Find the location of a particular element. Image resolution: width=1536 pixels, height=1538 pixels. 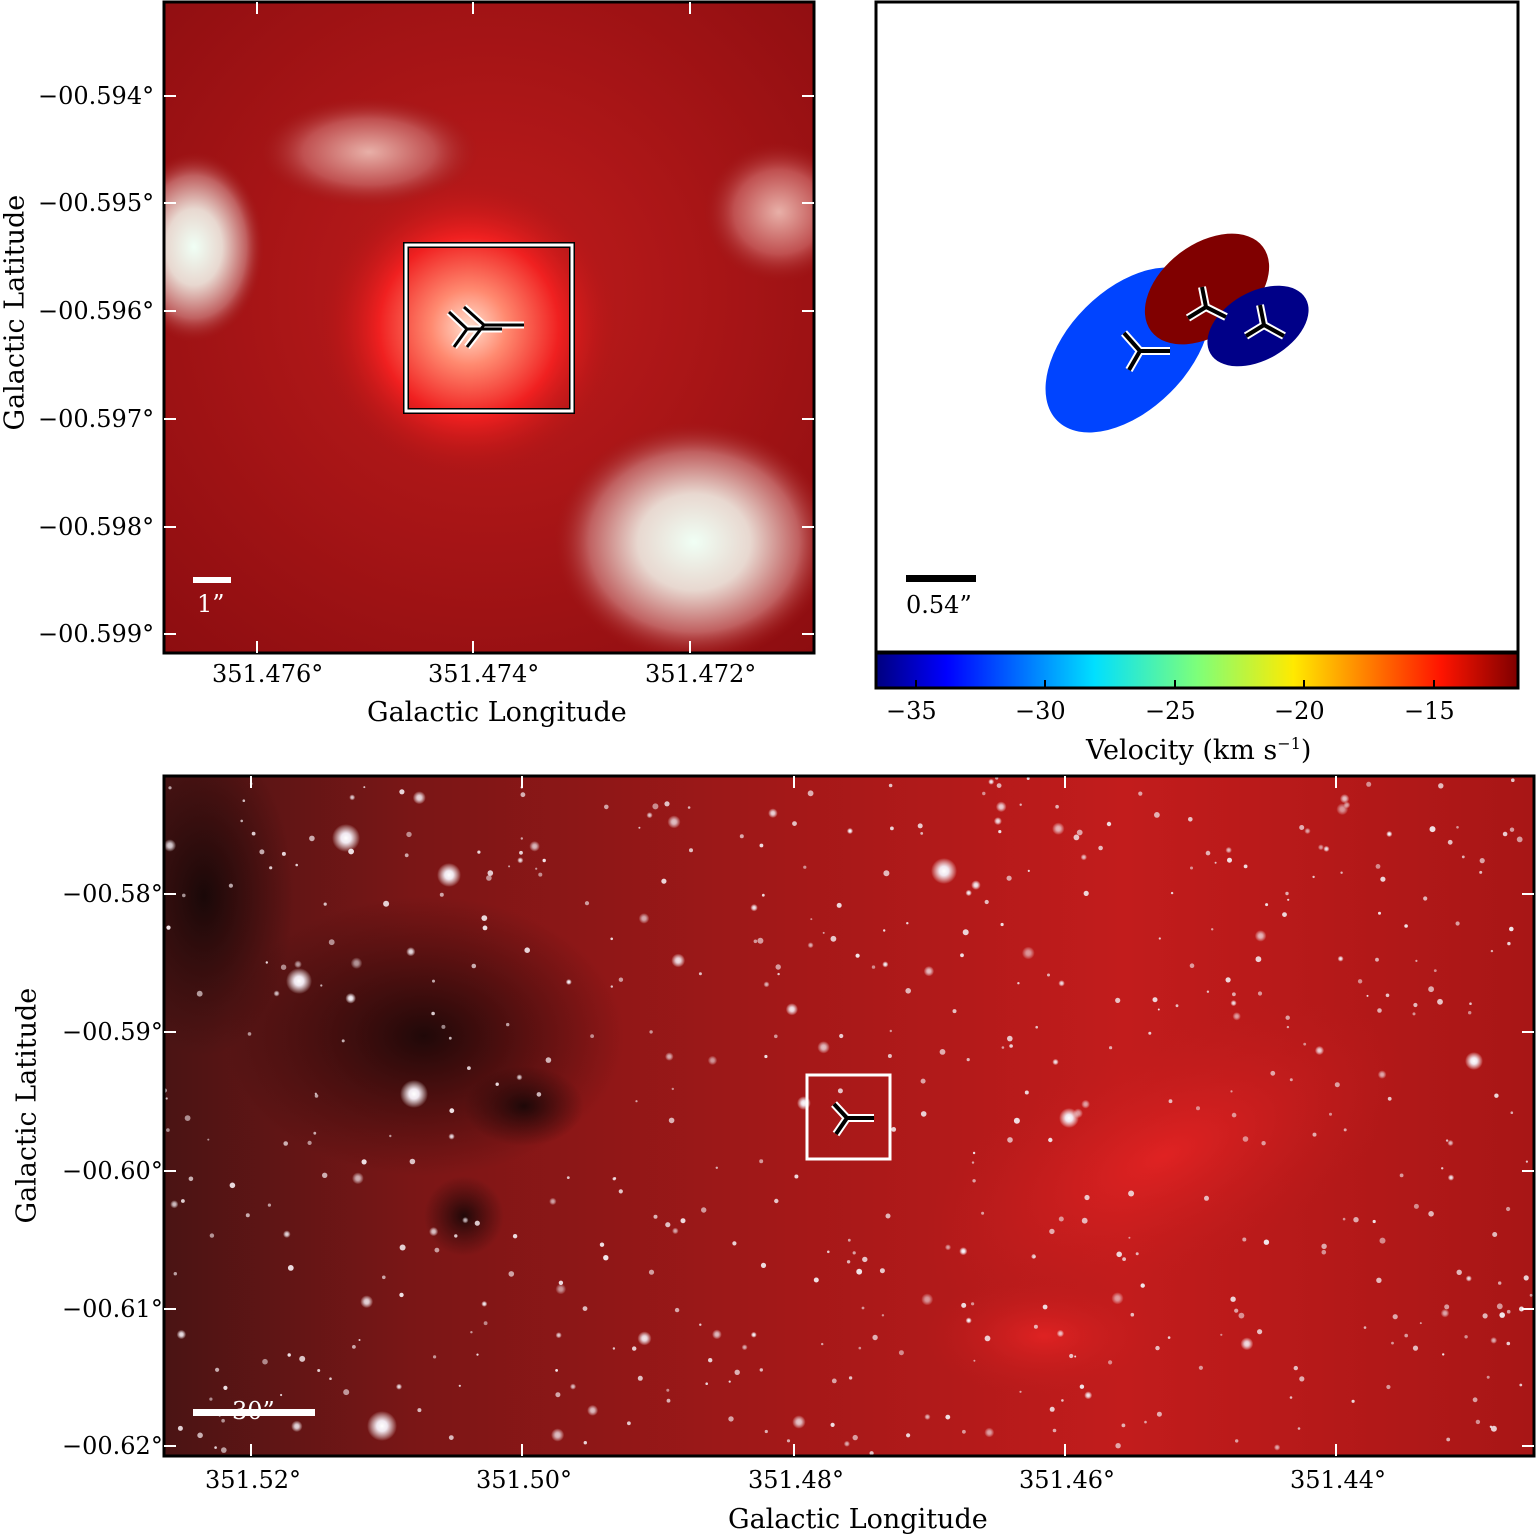

zoom-box is located at coordinates (489, 328).